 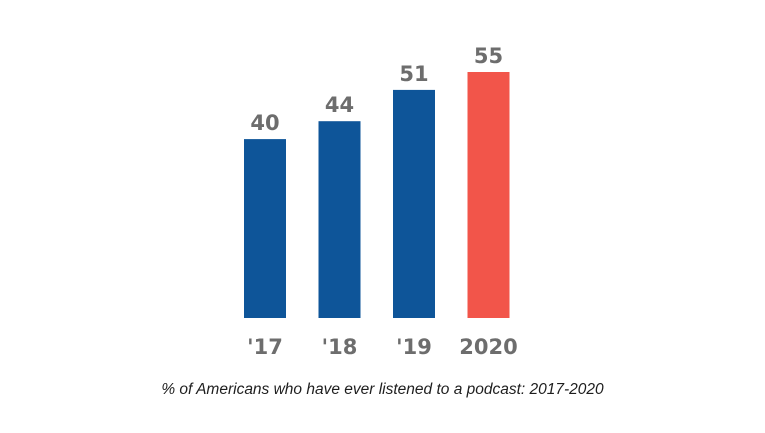 What do you see at coordinates (382, 347) in the screenshot?
I see `x-axis-tick-labels: '17 '18 '19 2020` at bounding box center [382, 347].